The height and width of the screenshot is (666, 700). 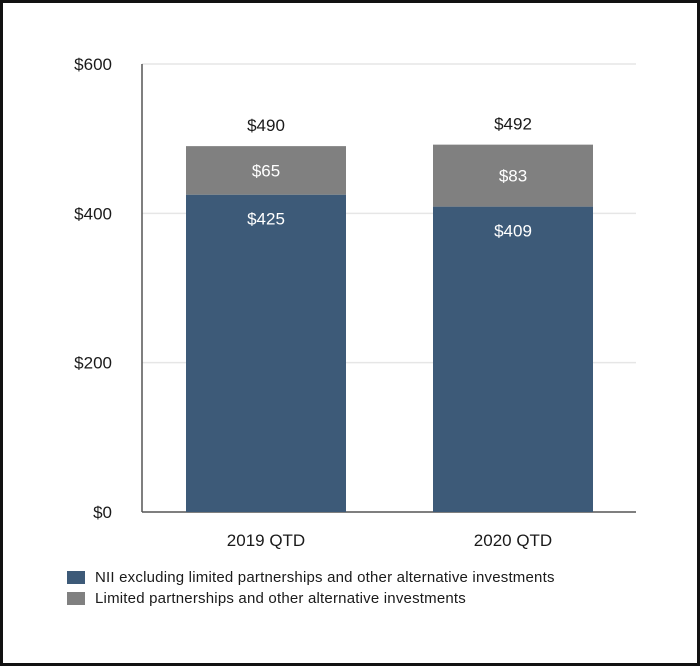 What do you see at coordinates (266, 540) in the screenshot?
I see `x-tick-label: 2019 QTD` at bounding box center [266, 540].